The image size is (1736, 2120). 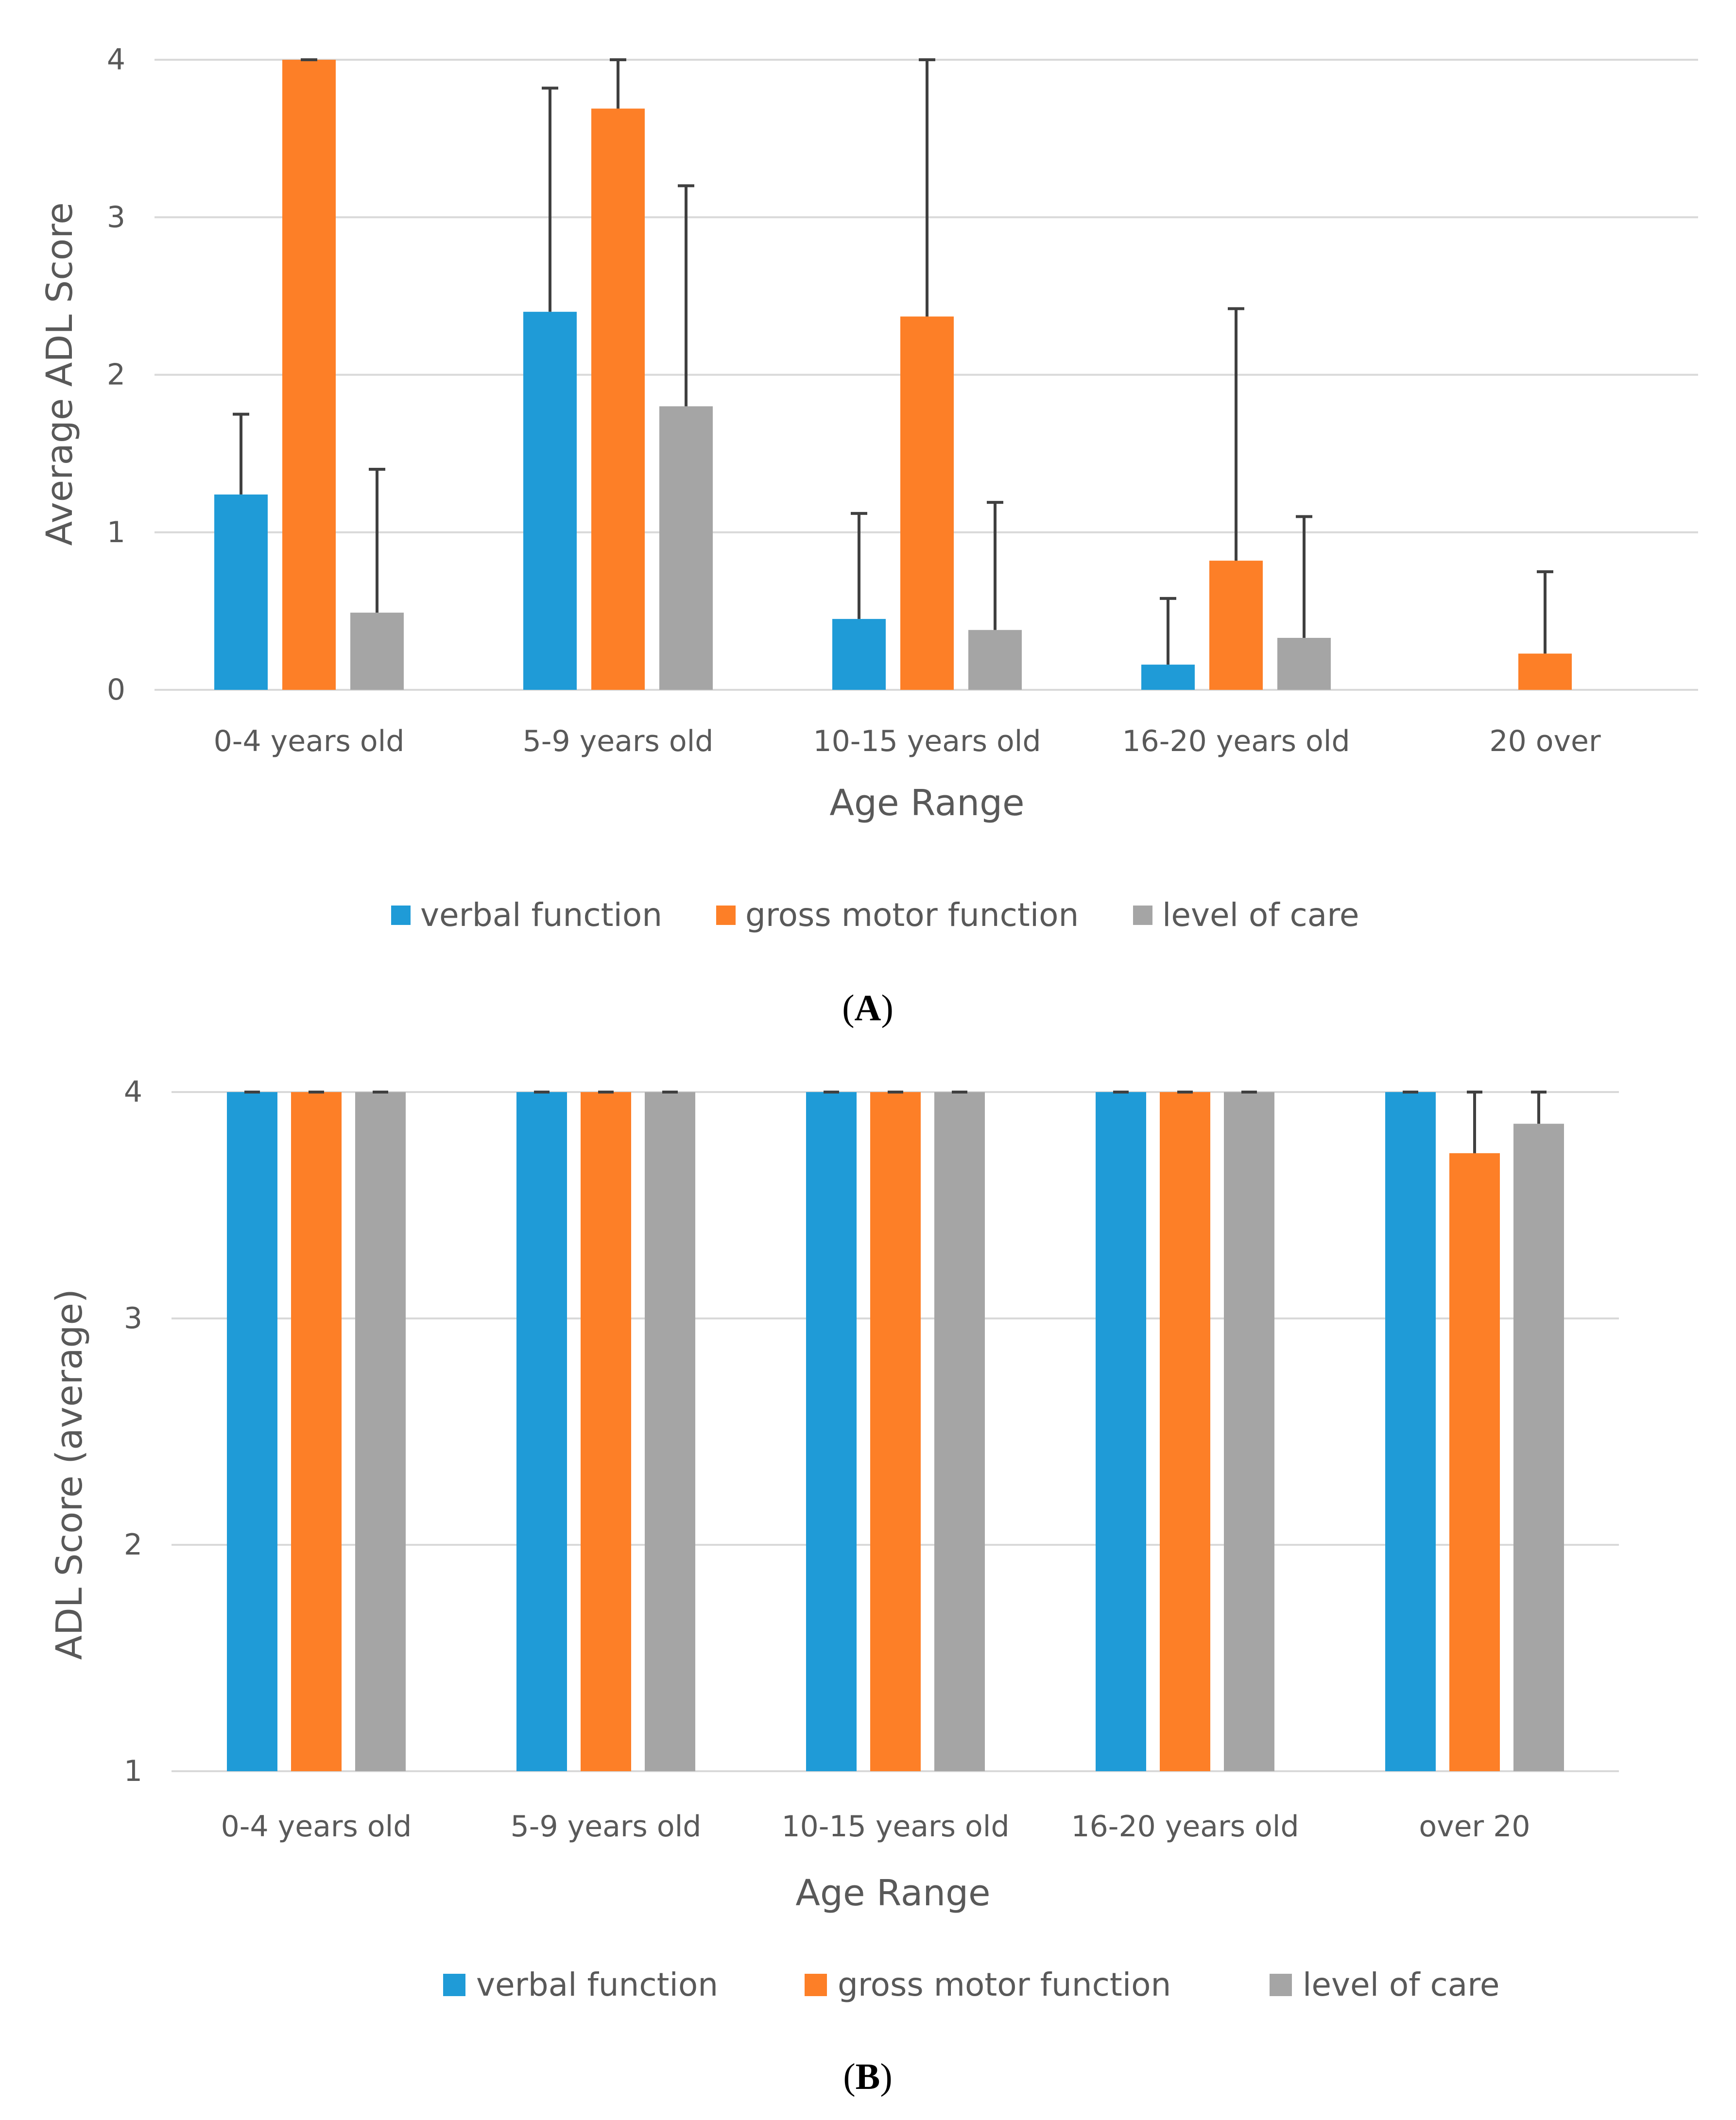 What do you see at coordinates (116, 690) in the screenshot?
I see `chart-a-y-tick-0: 0` at bounding box center [116, 690].